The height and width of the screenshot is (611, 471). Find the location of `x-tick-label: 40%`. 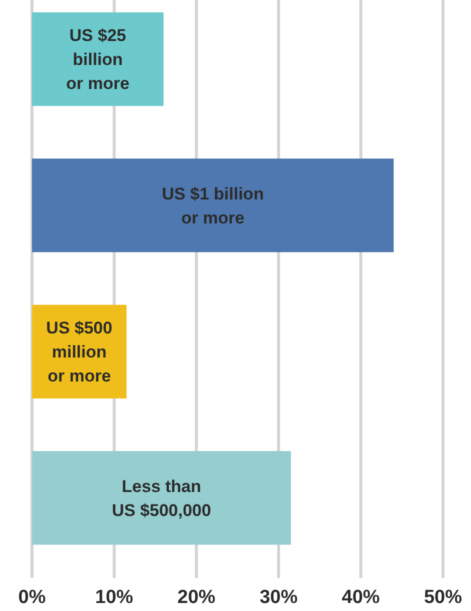

x-tick-label: 40% is located at coordinates (361, 597).